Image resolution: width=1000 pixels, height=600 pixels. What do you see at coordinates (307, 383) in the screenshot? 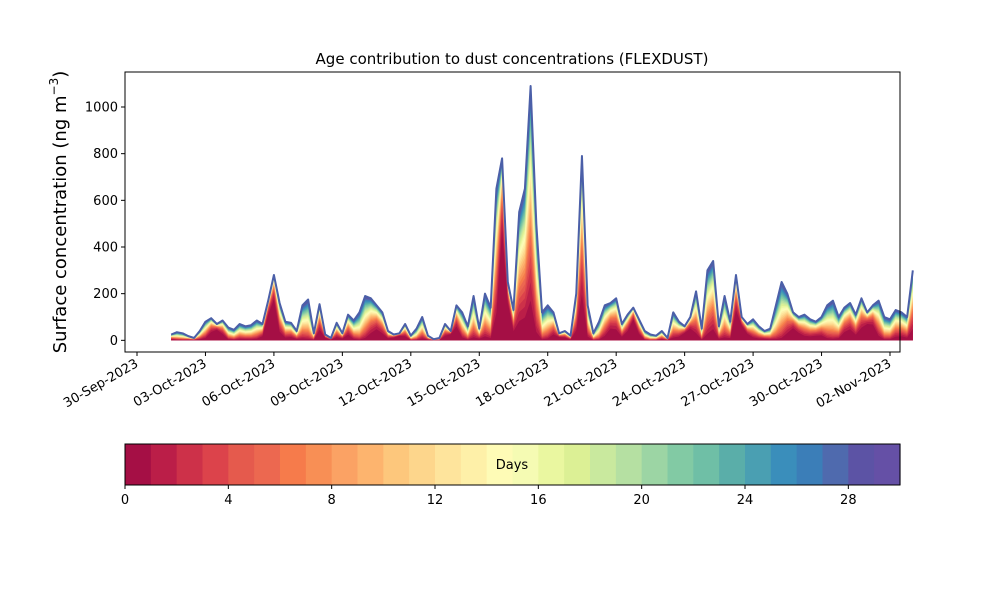
I see `x-tick-label: 09-Oct-2023` at bounding box center [307, 383].